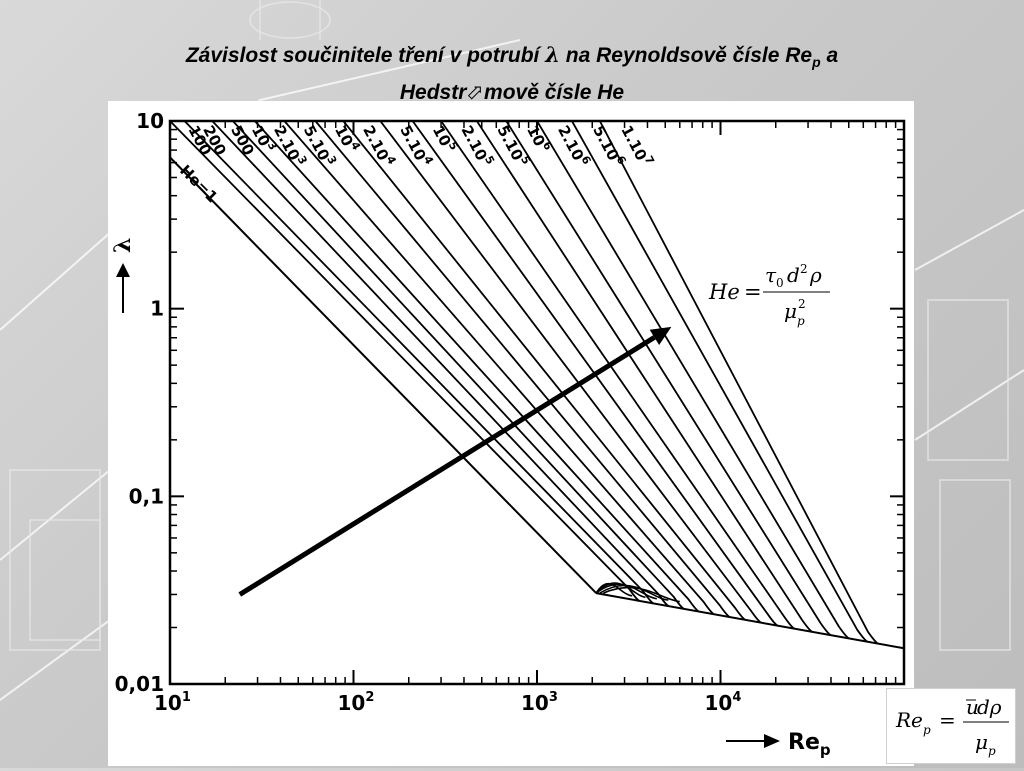  What do you see at coordinates (809, 744) in the screenshot?
I see `x-axis-label: Rep` at bounding box center [809, 744].